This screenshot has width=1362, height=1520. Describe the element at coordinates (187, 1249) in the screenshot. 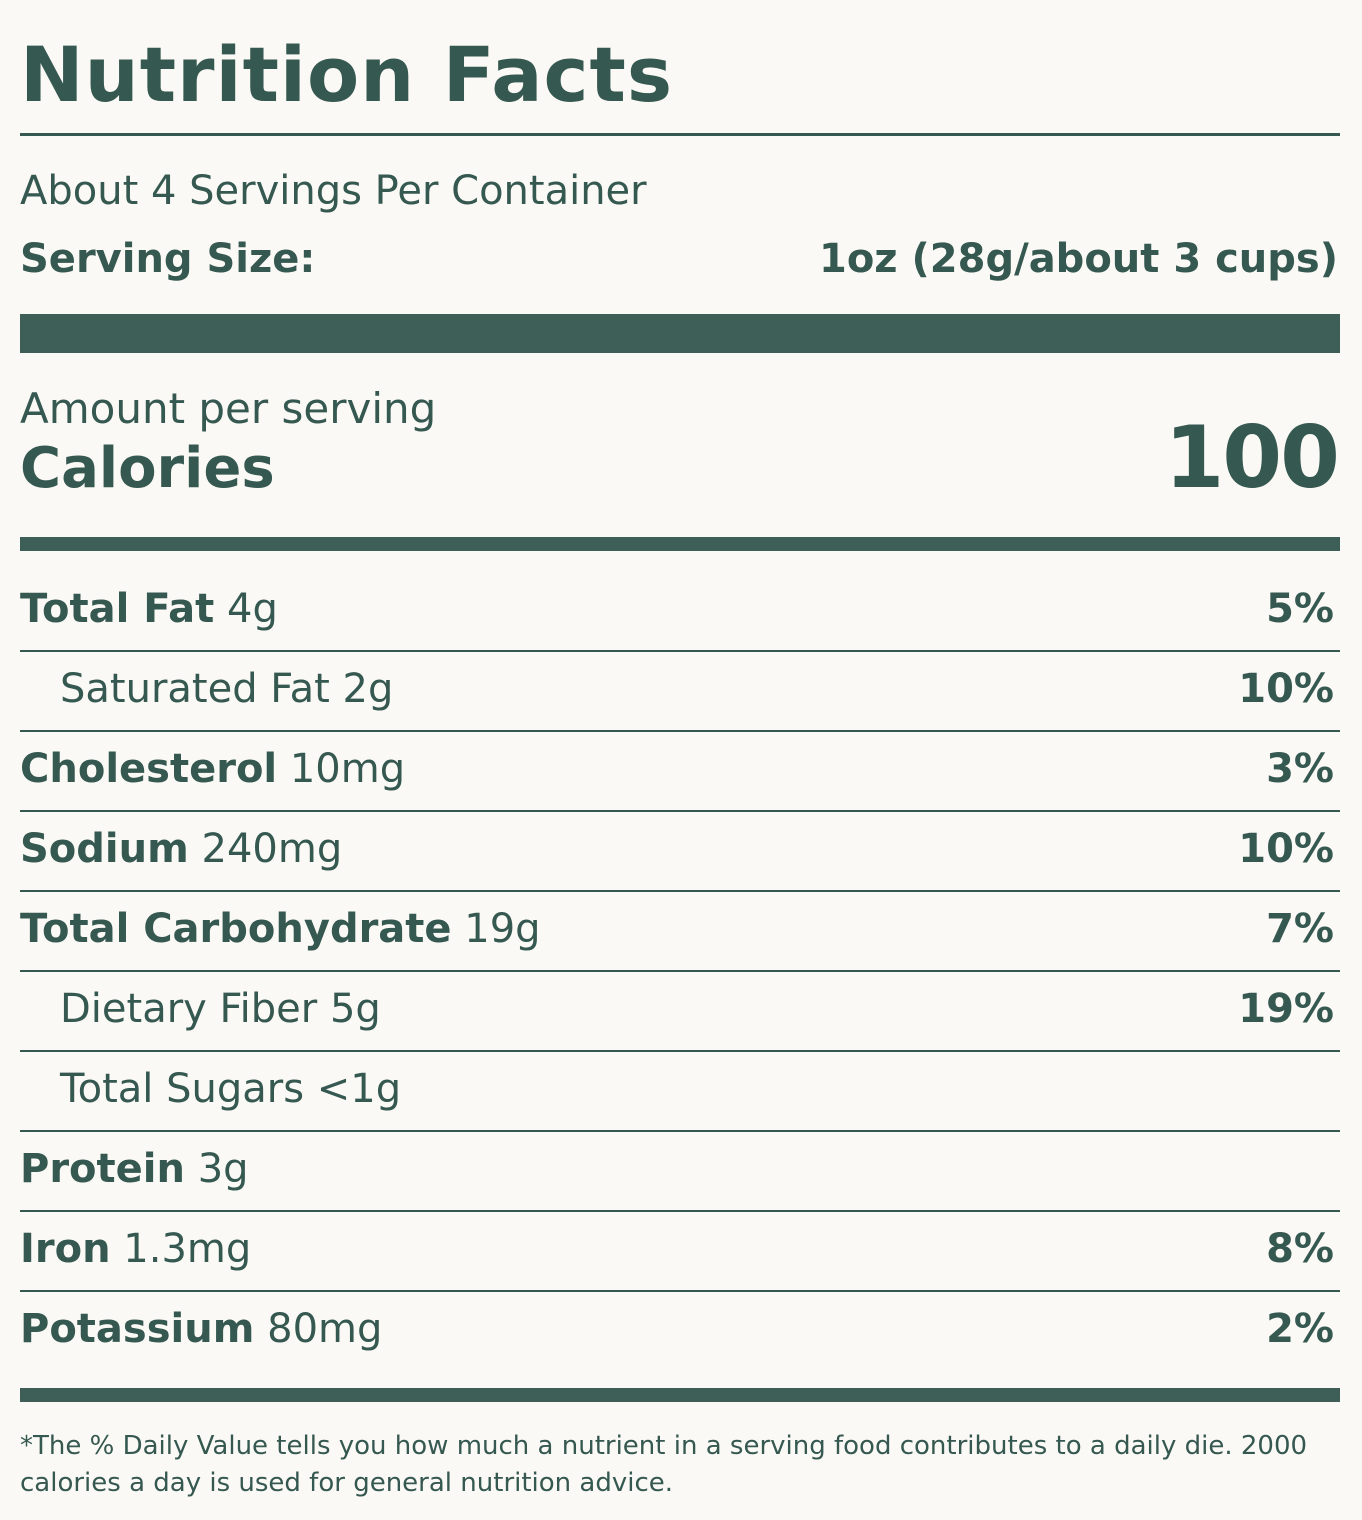

I see `nutrient-amount: 1.3mg` at that location.